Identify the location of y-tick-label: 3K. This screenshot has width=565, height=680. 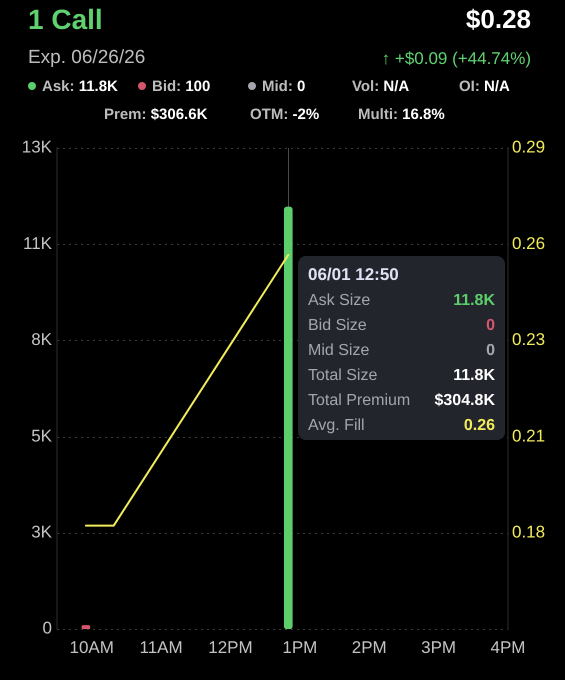
(42, 532).